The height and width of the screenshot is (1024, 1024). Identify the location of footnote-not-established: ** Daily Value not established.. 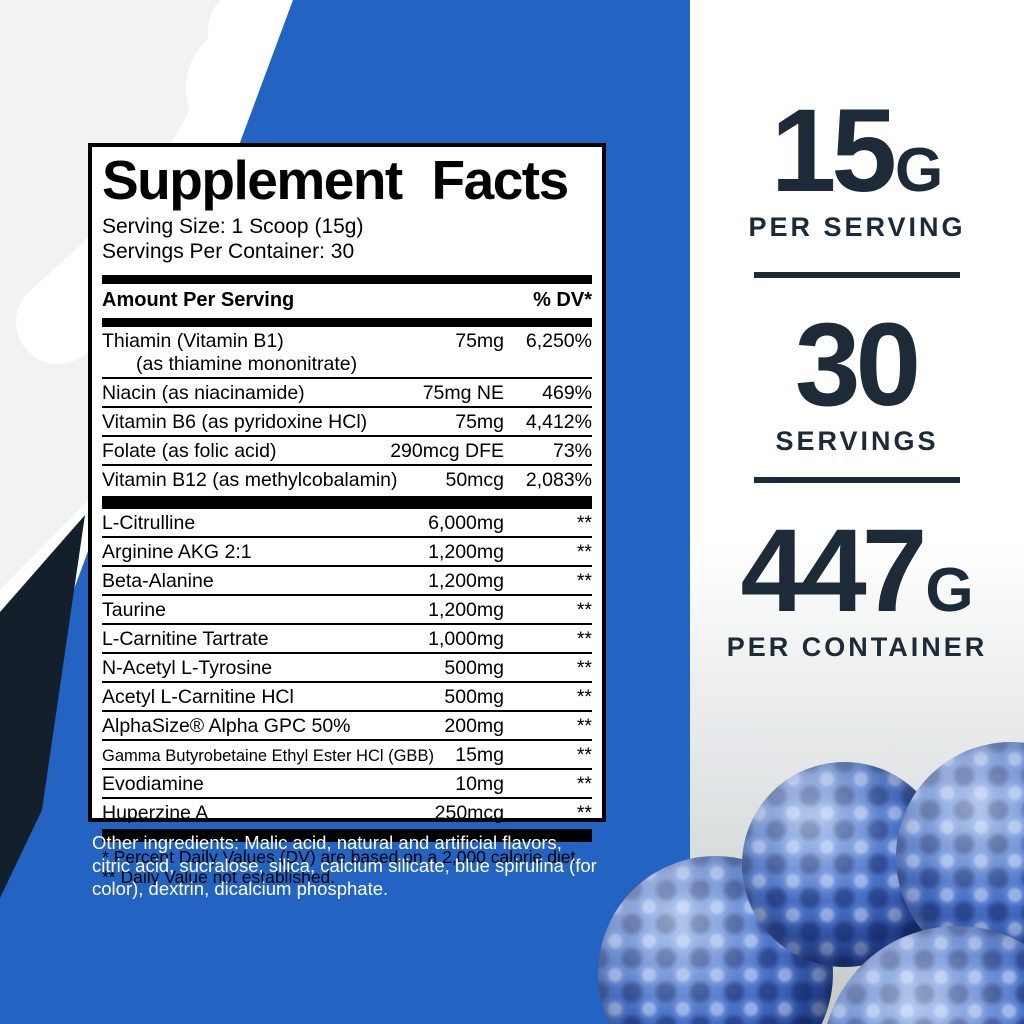
(219, 876).